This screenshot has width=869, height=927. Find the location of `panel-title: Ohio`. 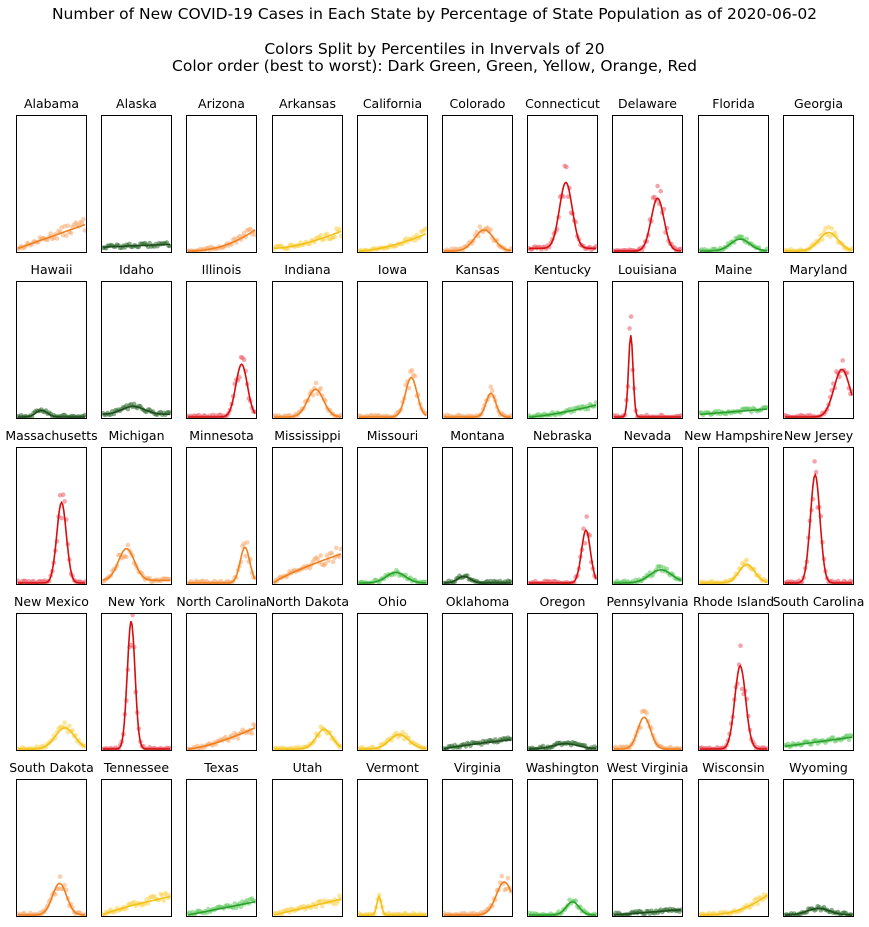

panel-title: Ohio is located at coordinates (392, 601).